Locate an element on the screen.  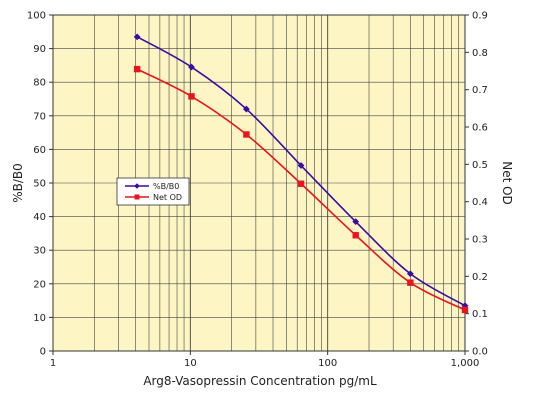
x-tick-label: 10 is located at coordinates (190, 363).